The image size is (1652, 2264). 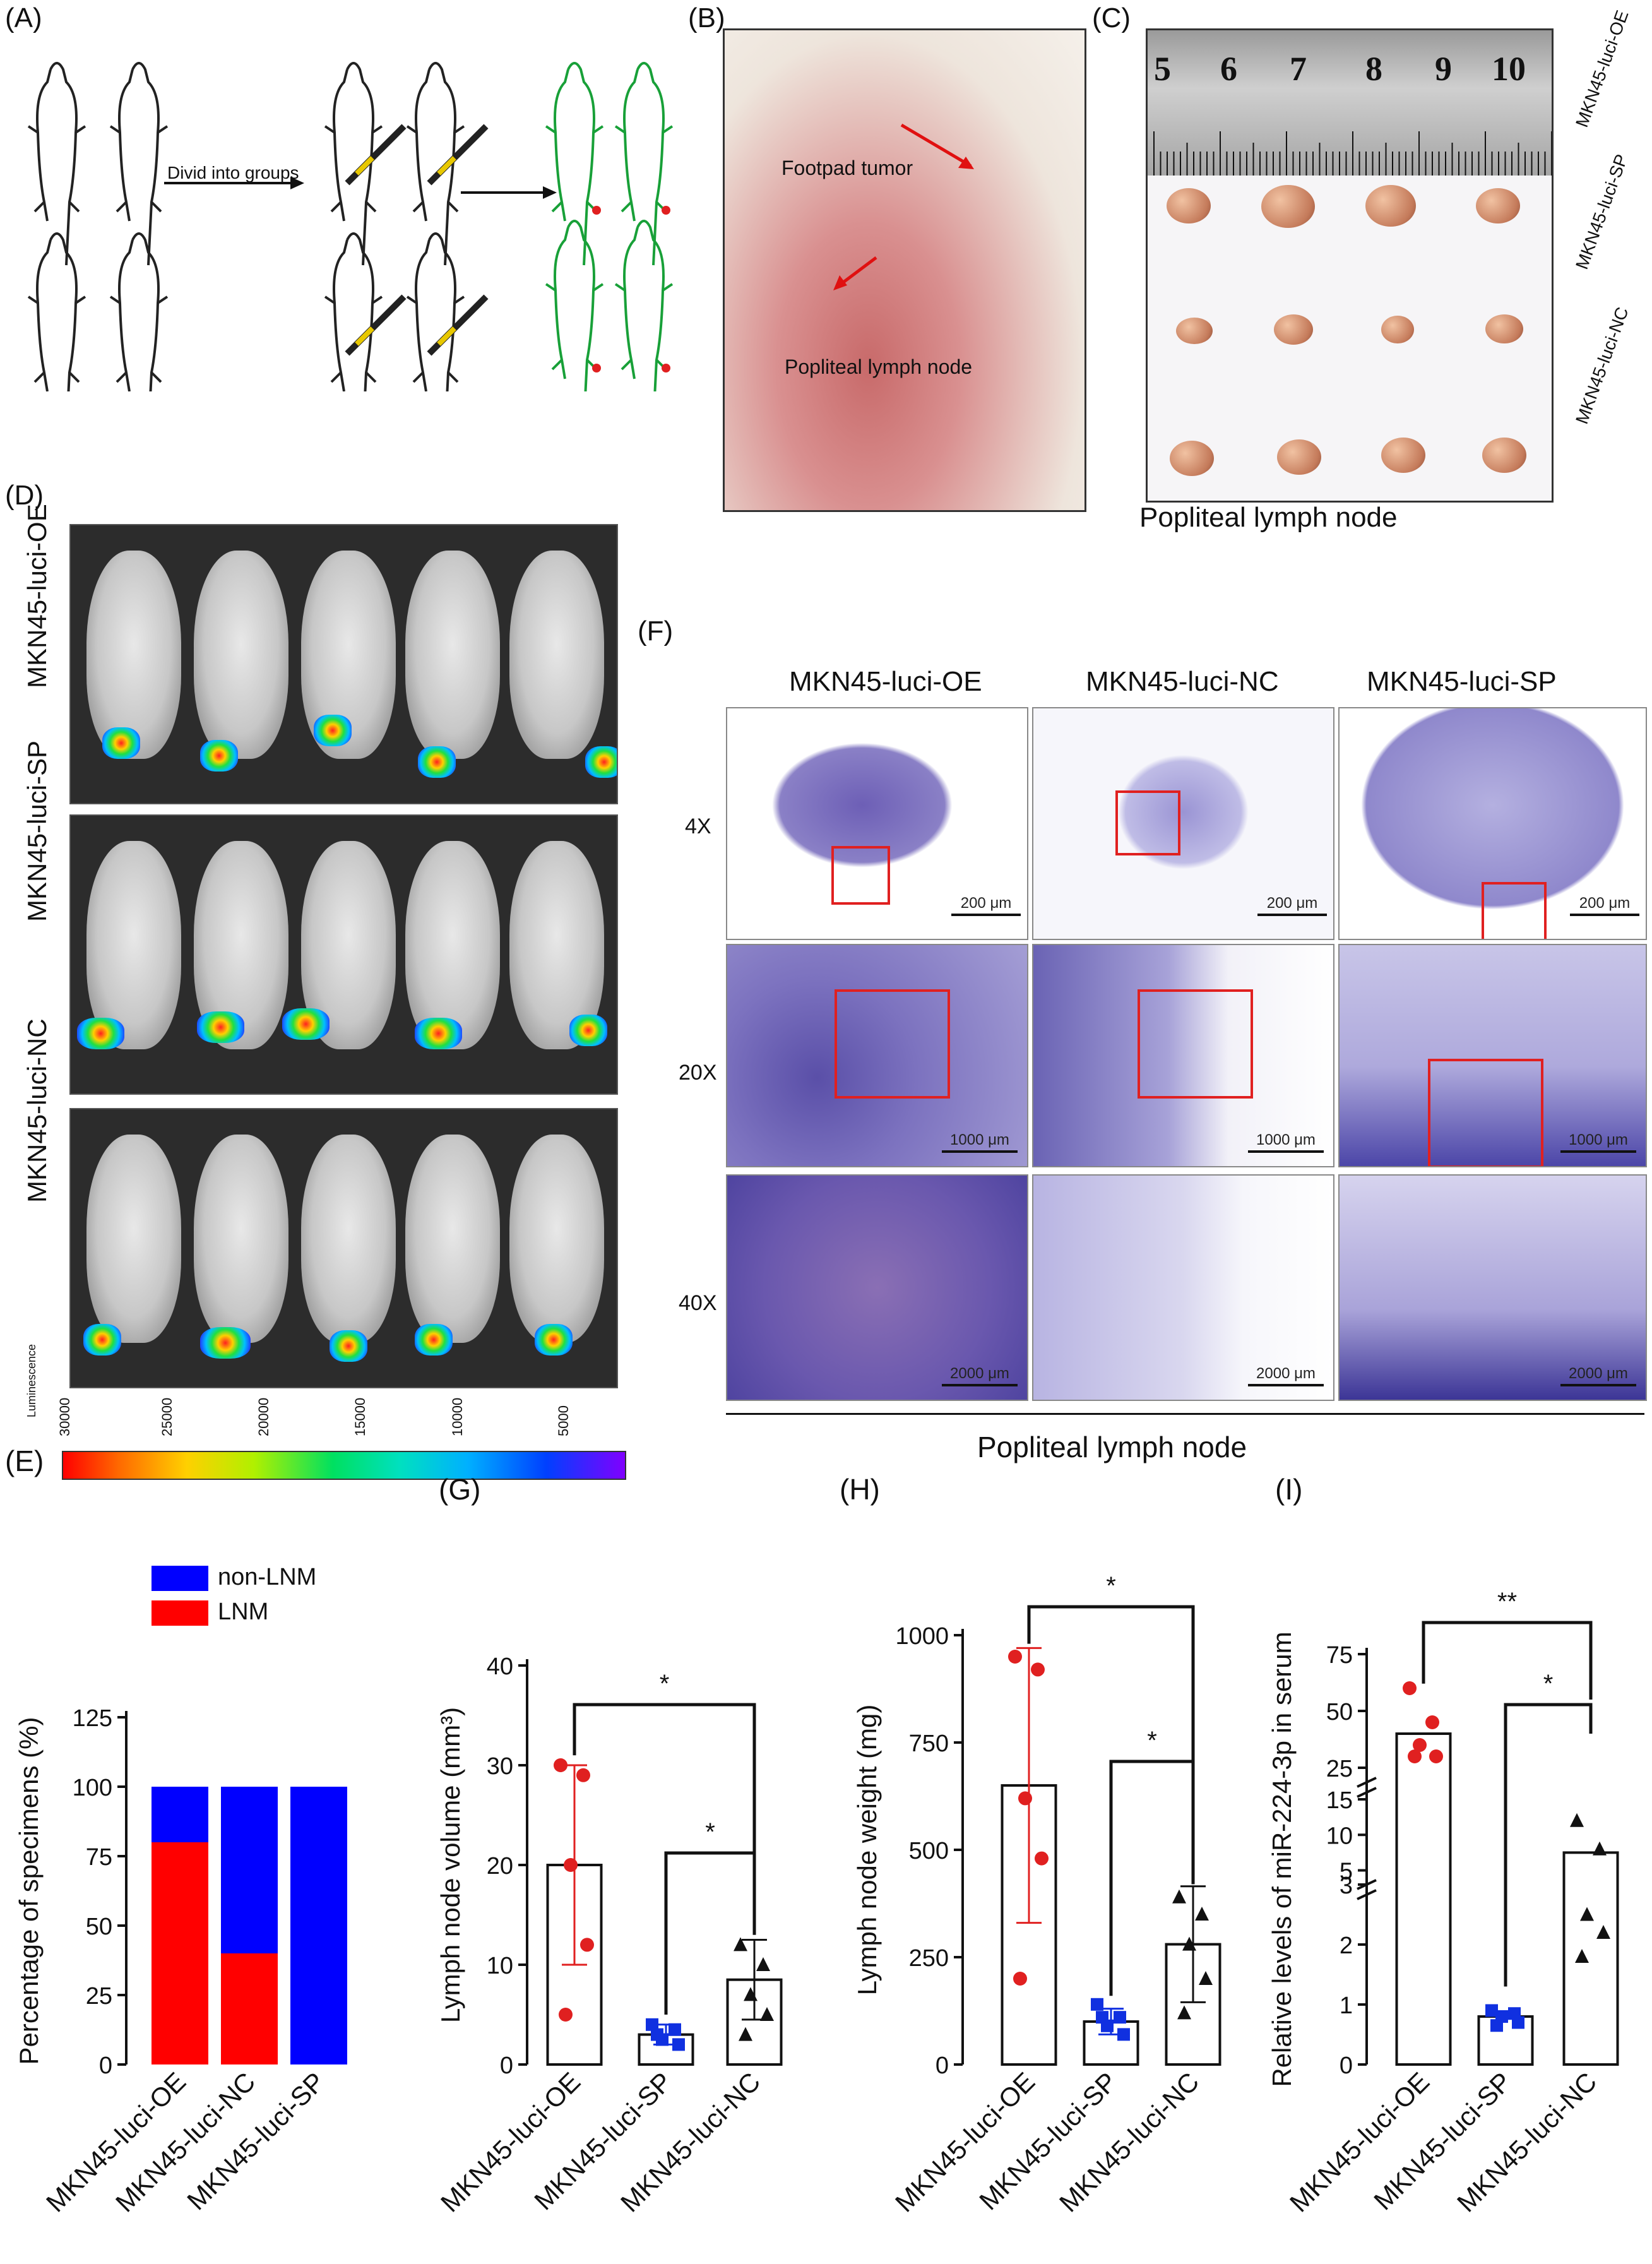 I want to click on panel-c-label: (C), so click(x=1111, y=18).